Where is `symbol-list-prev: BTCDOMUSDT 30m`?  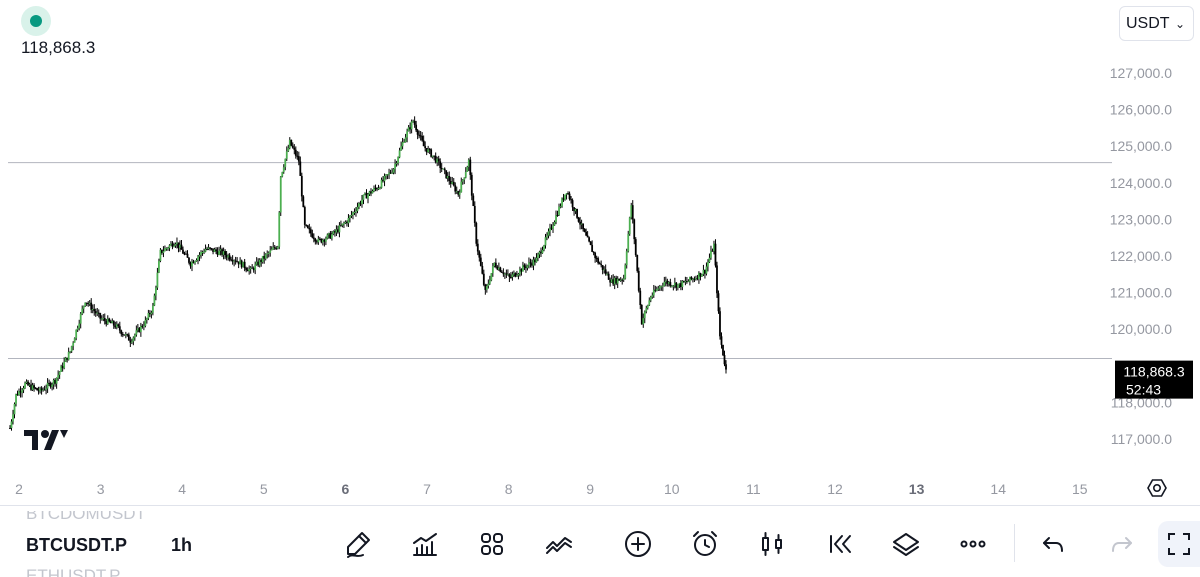
symbol-list-prev: BTCDOMUSDT 30m is located at coordinates (86, 517).